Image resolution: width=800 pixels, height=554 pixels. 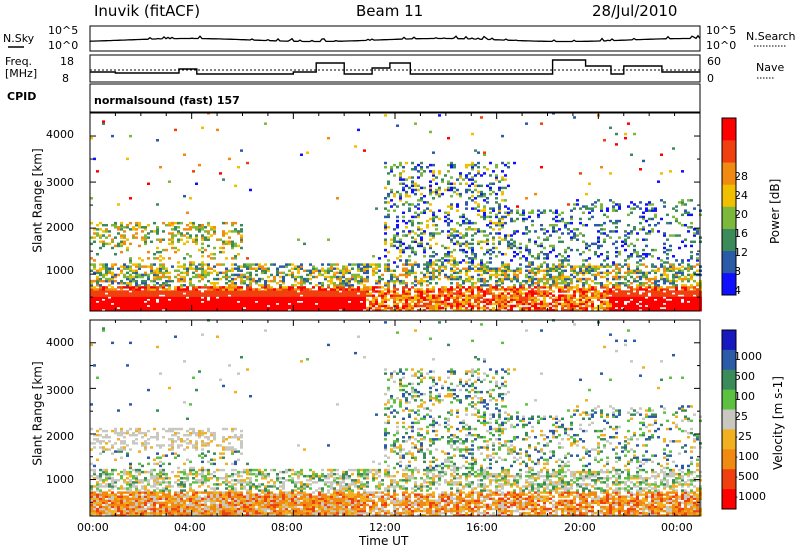 I want to click on power-cb-tick-28: 28, so click(x=741, y=176).